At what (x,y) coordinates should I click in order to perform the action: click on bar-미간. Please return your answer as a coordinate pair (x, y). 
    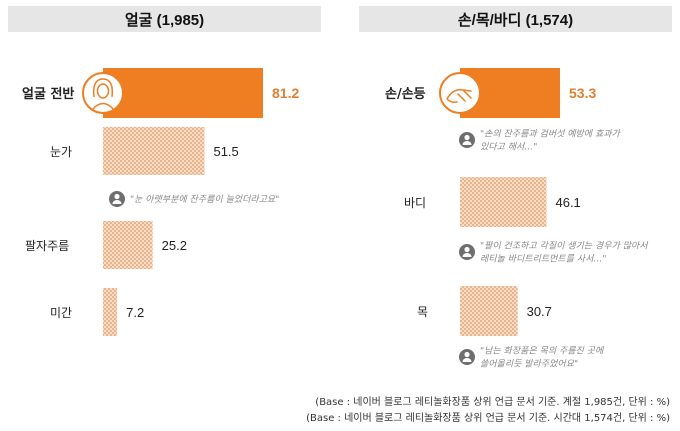
    Looking at the image, I should click on (110, 312).